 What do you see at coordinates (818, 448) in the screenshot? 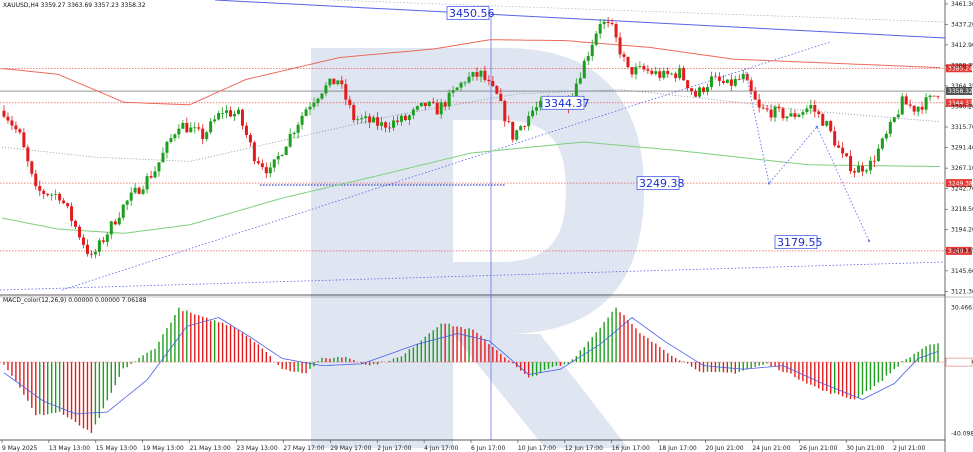
I see `time-tick-label: 26 Jun 21:00` at bounding box center [818, 448].